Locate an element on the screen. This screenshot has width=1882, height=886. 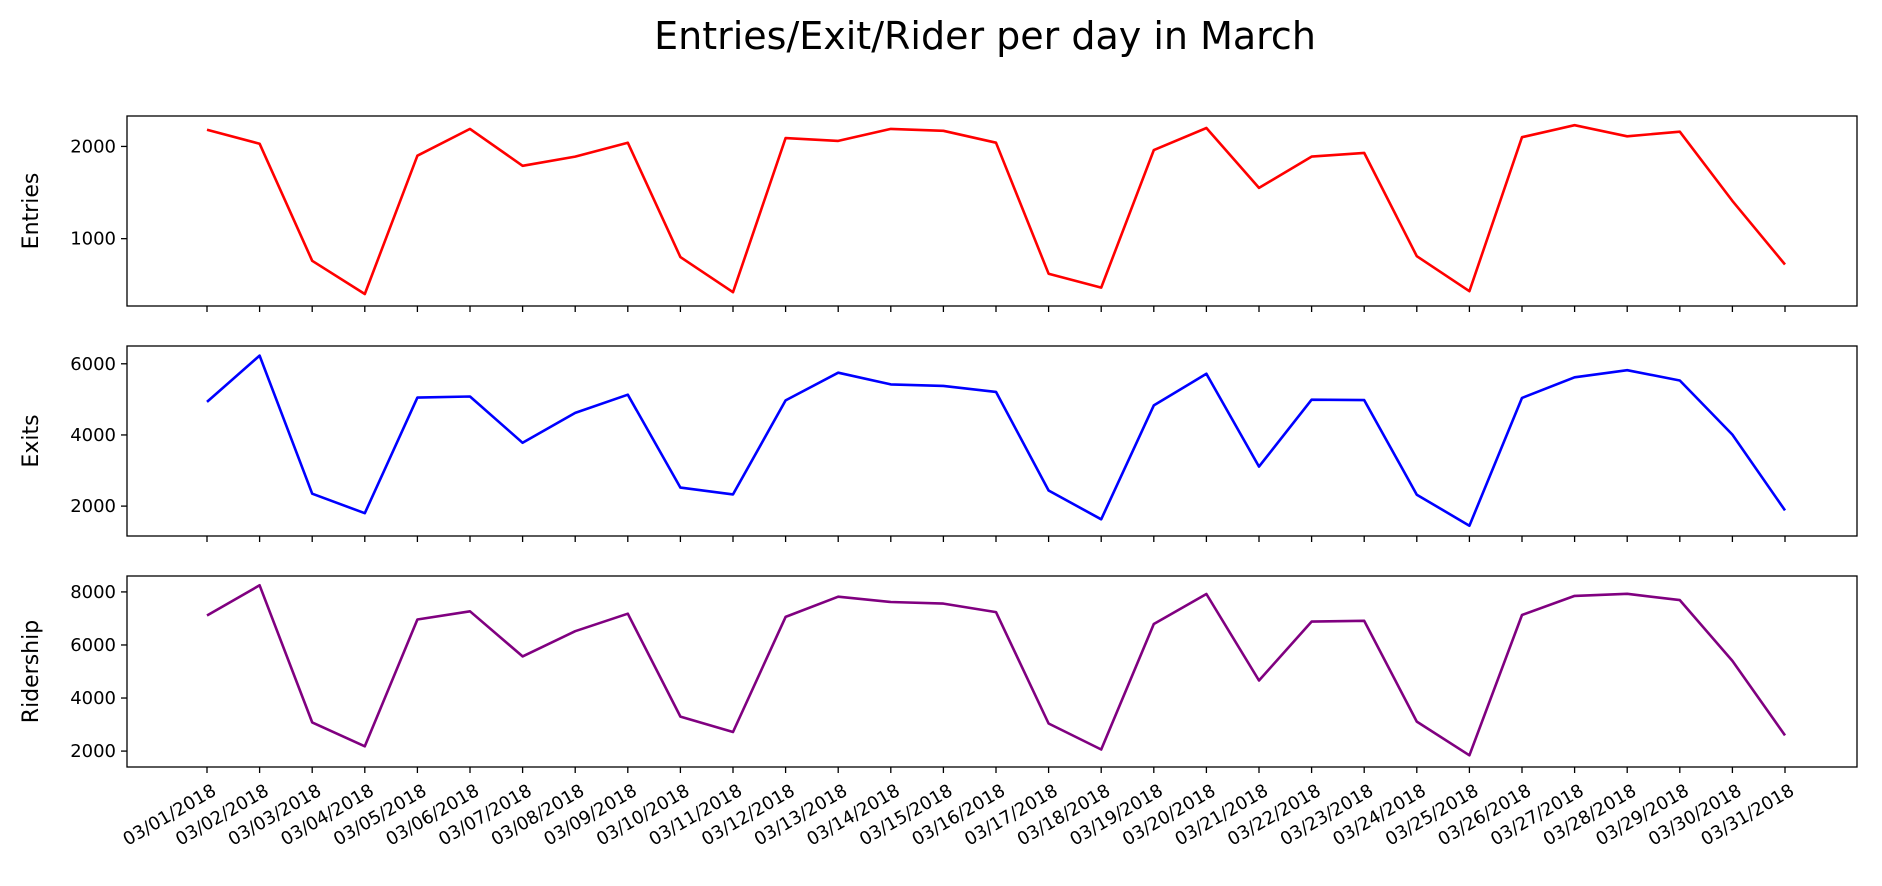
y-tick-label: 1000 is located at coordinates (93, 239).